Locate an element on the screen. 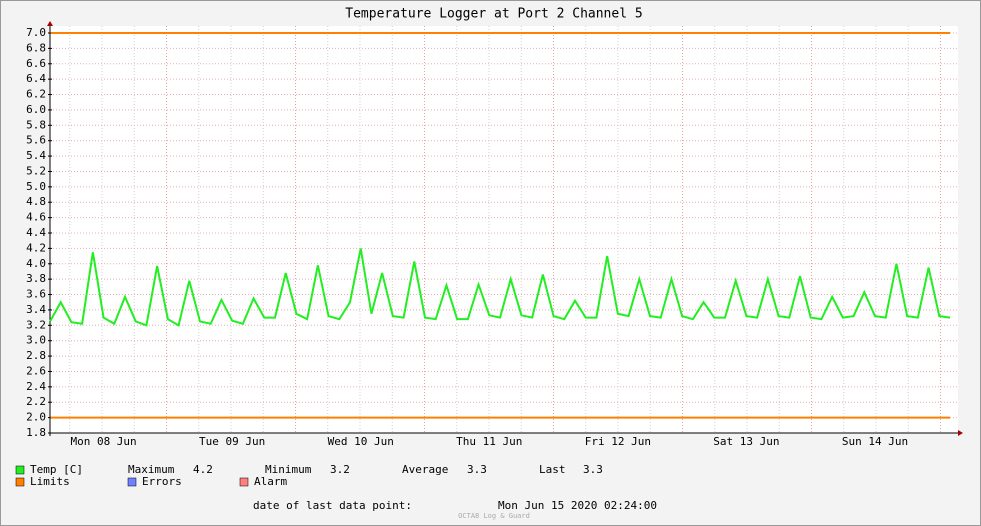  x-tick-label: Fri 12 Jun is located at coordinates (618, 441).